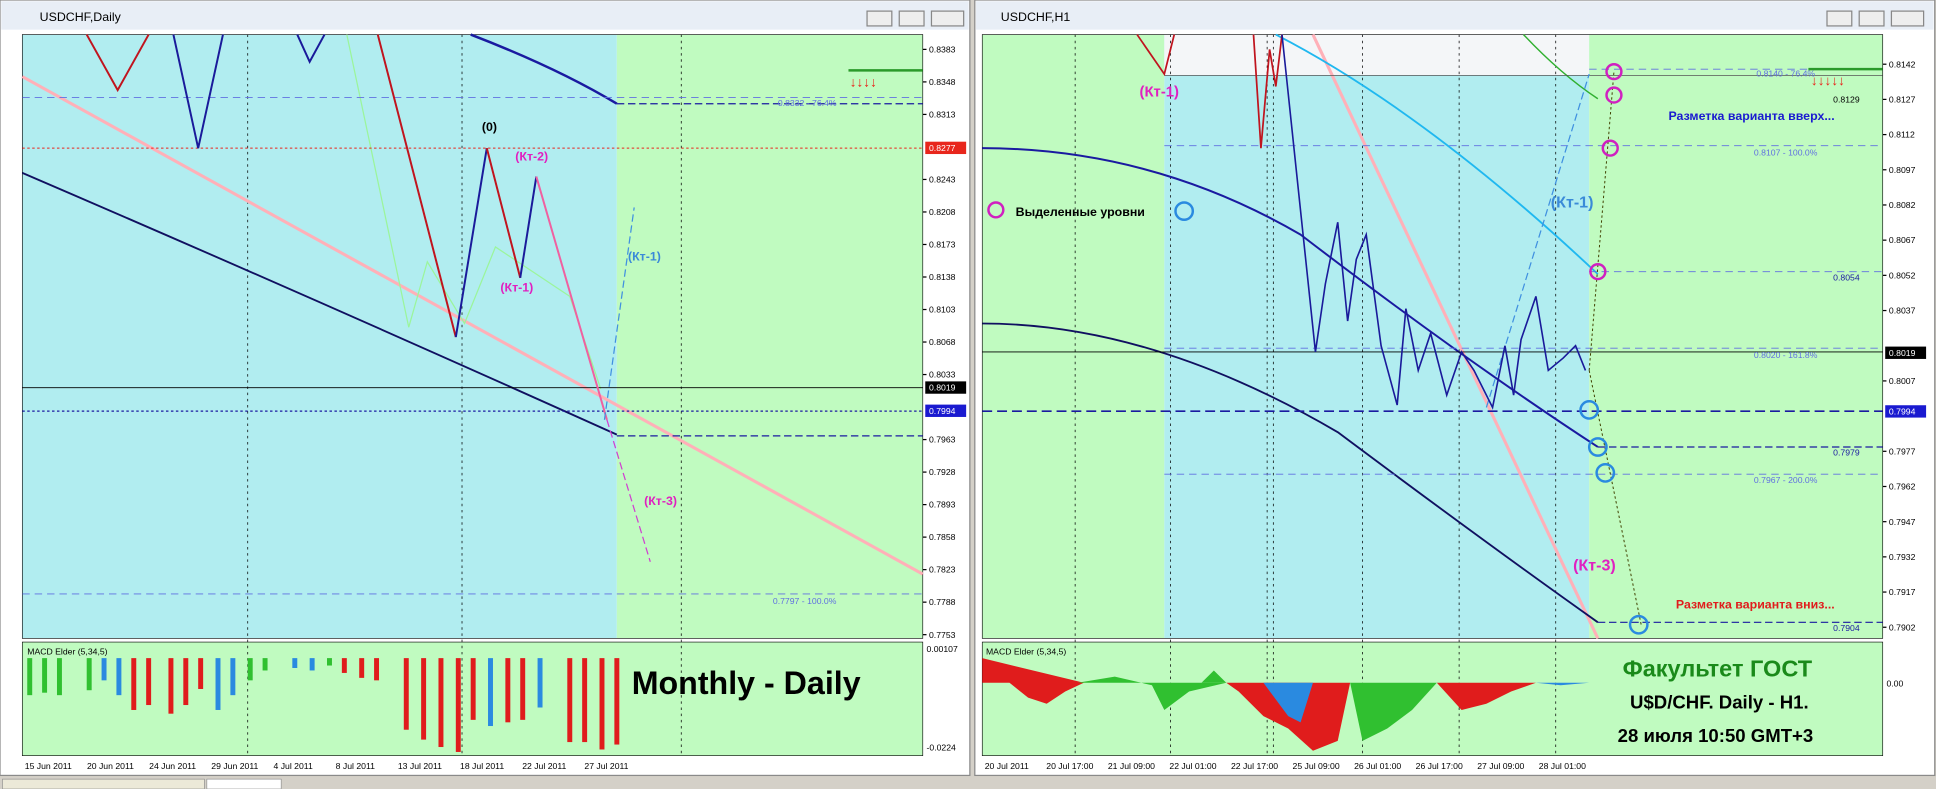  Describe the element at coordinates (942, 472) in the screenshot. I see `price-tick-label: 0.7928` at that location.